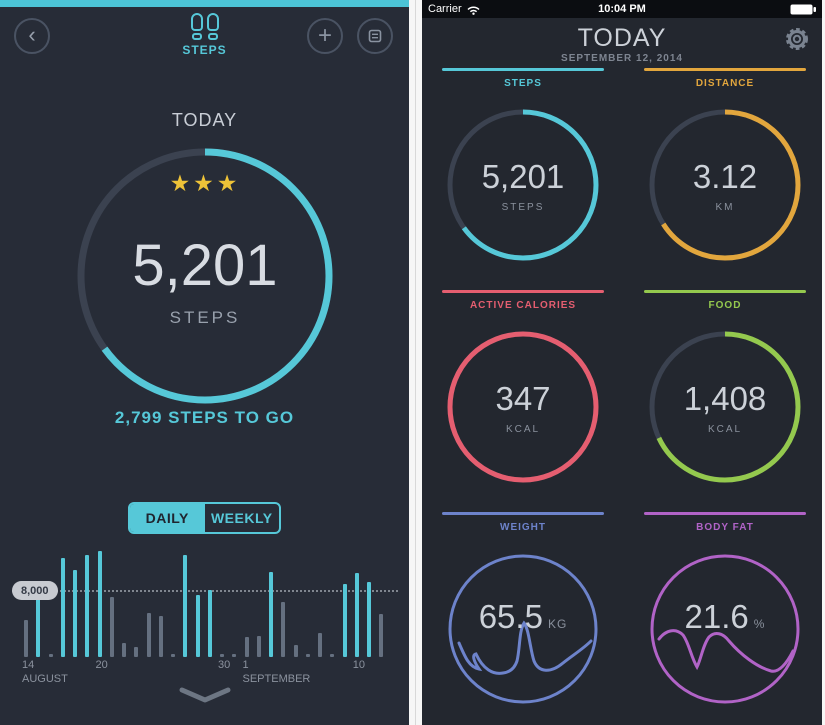 This screenshot has height=725, width=825. I want to click on metric-card-food: FOOD 1,408 KCAL, so click(725, 387).